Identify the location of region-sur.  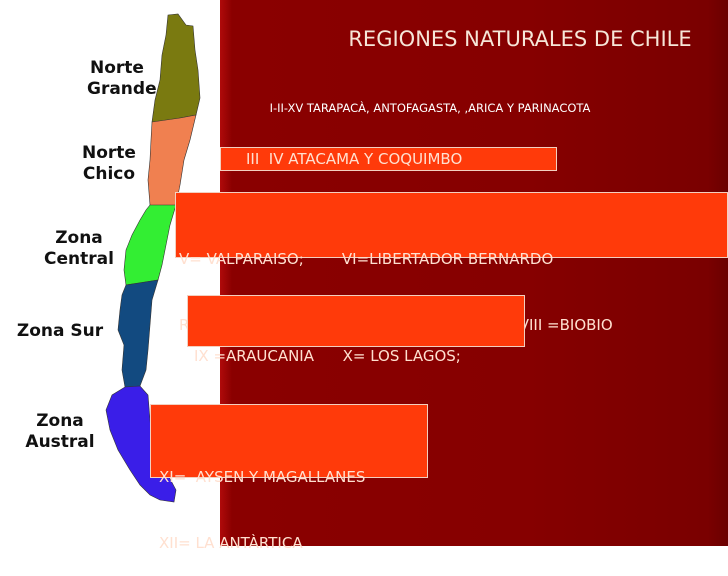
(138, 333).